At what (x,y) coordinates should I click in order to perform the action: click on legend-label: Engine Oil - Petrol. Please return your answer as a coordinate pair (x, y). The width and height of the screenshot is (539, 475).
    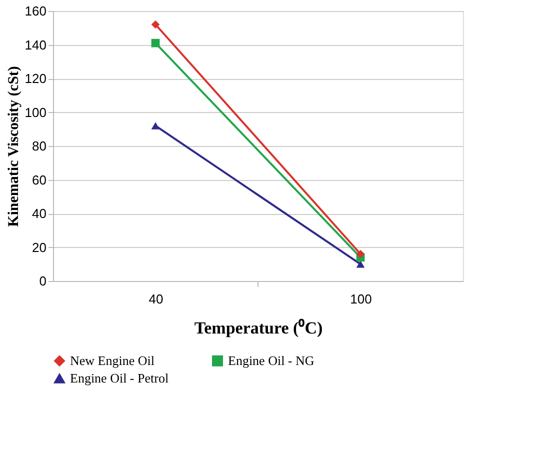
    Looking at the image, I should click on (119, 378).